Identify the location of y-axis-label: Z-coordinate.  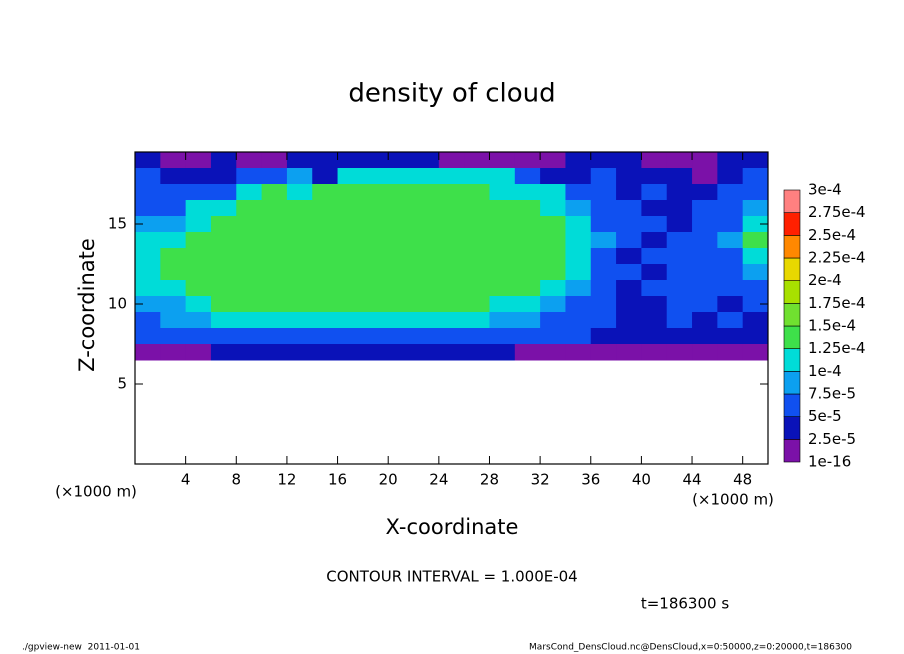
(87, 305).